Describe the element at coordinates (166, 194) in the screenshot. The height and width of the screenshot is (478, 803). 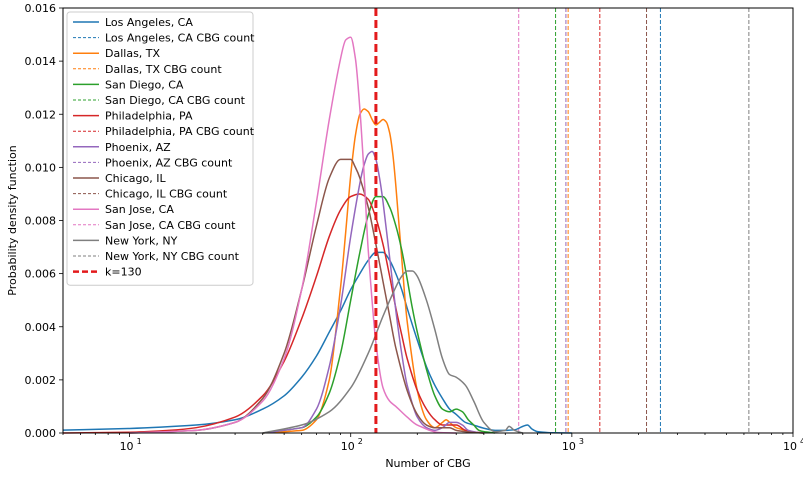
I see `legend-label: Chicago, IL CBG count` at that location.